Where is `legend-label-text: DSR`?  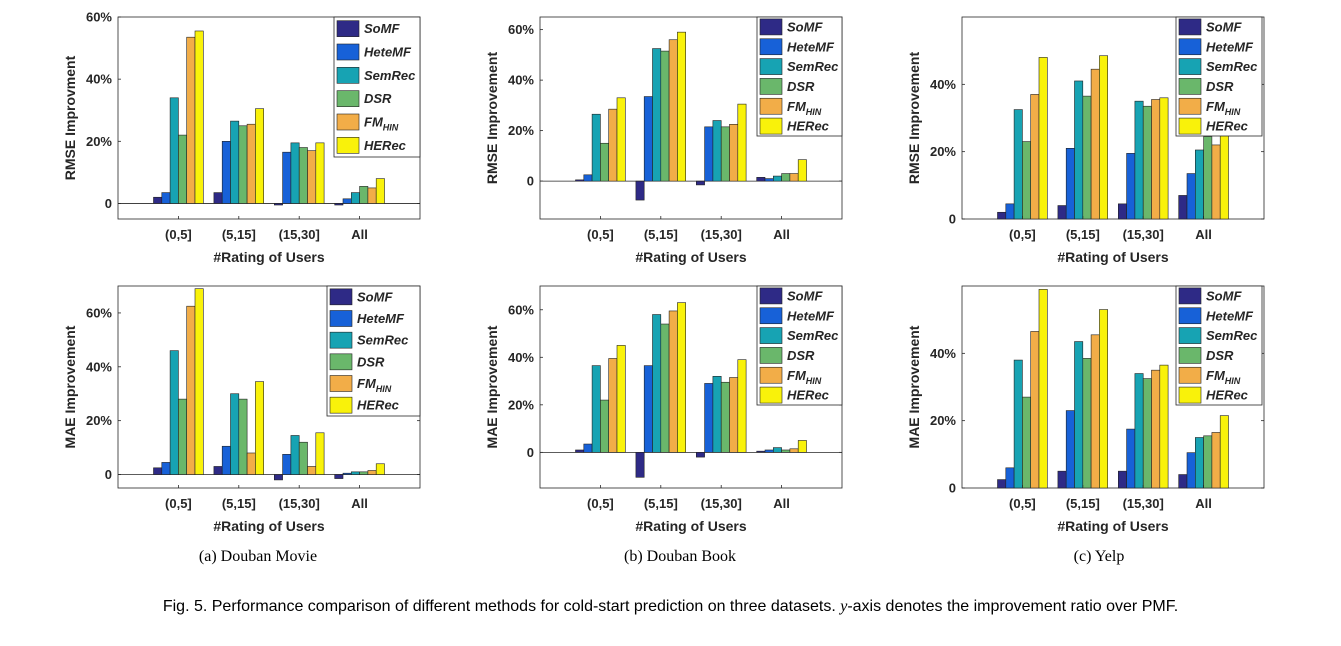
legend-label-text: DSR is located at coordinates (1220, 355).